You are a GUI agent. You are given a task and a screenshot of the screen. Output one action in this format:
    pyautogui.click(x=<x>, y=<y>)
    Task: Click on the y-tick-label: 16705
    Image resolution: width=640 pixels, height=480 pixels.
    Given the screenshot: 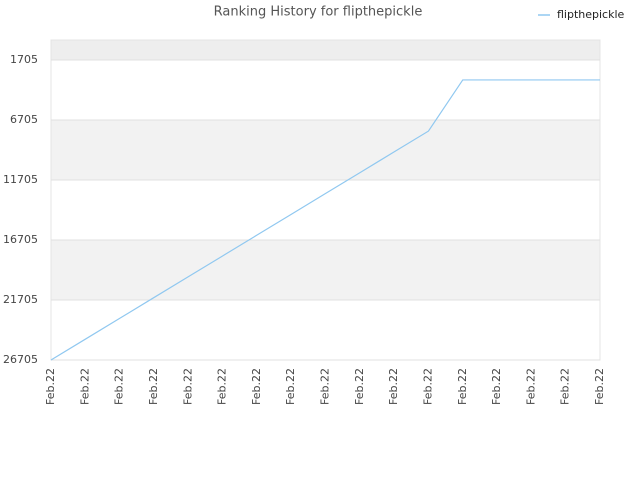 What is the action you would take?
    pyautogui.click(x=20, y=239)
    